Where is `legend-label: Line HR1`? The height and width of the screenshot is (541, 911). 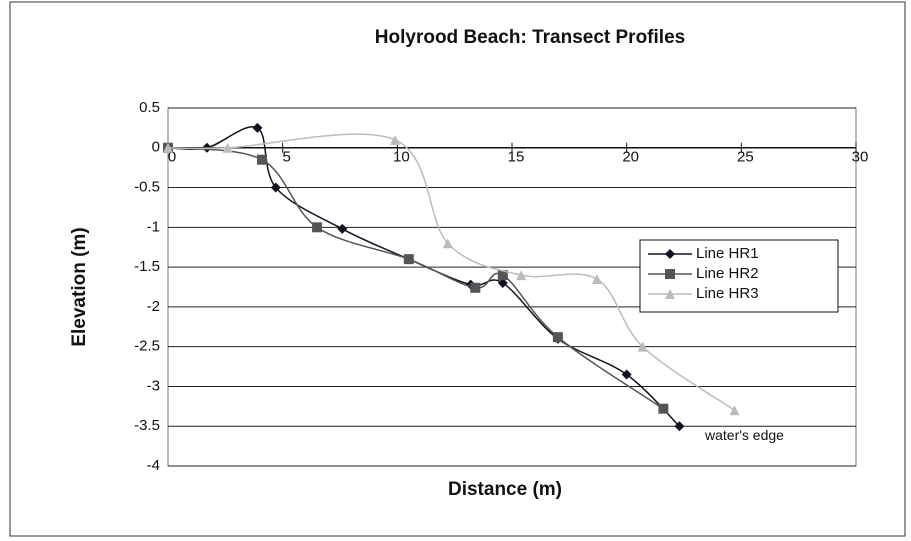
legend-label: Line HR1 is located at coordinates (727, 253).